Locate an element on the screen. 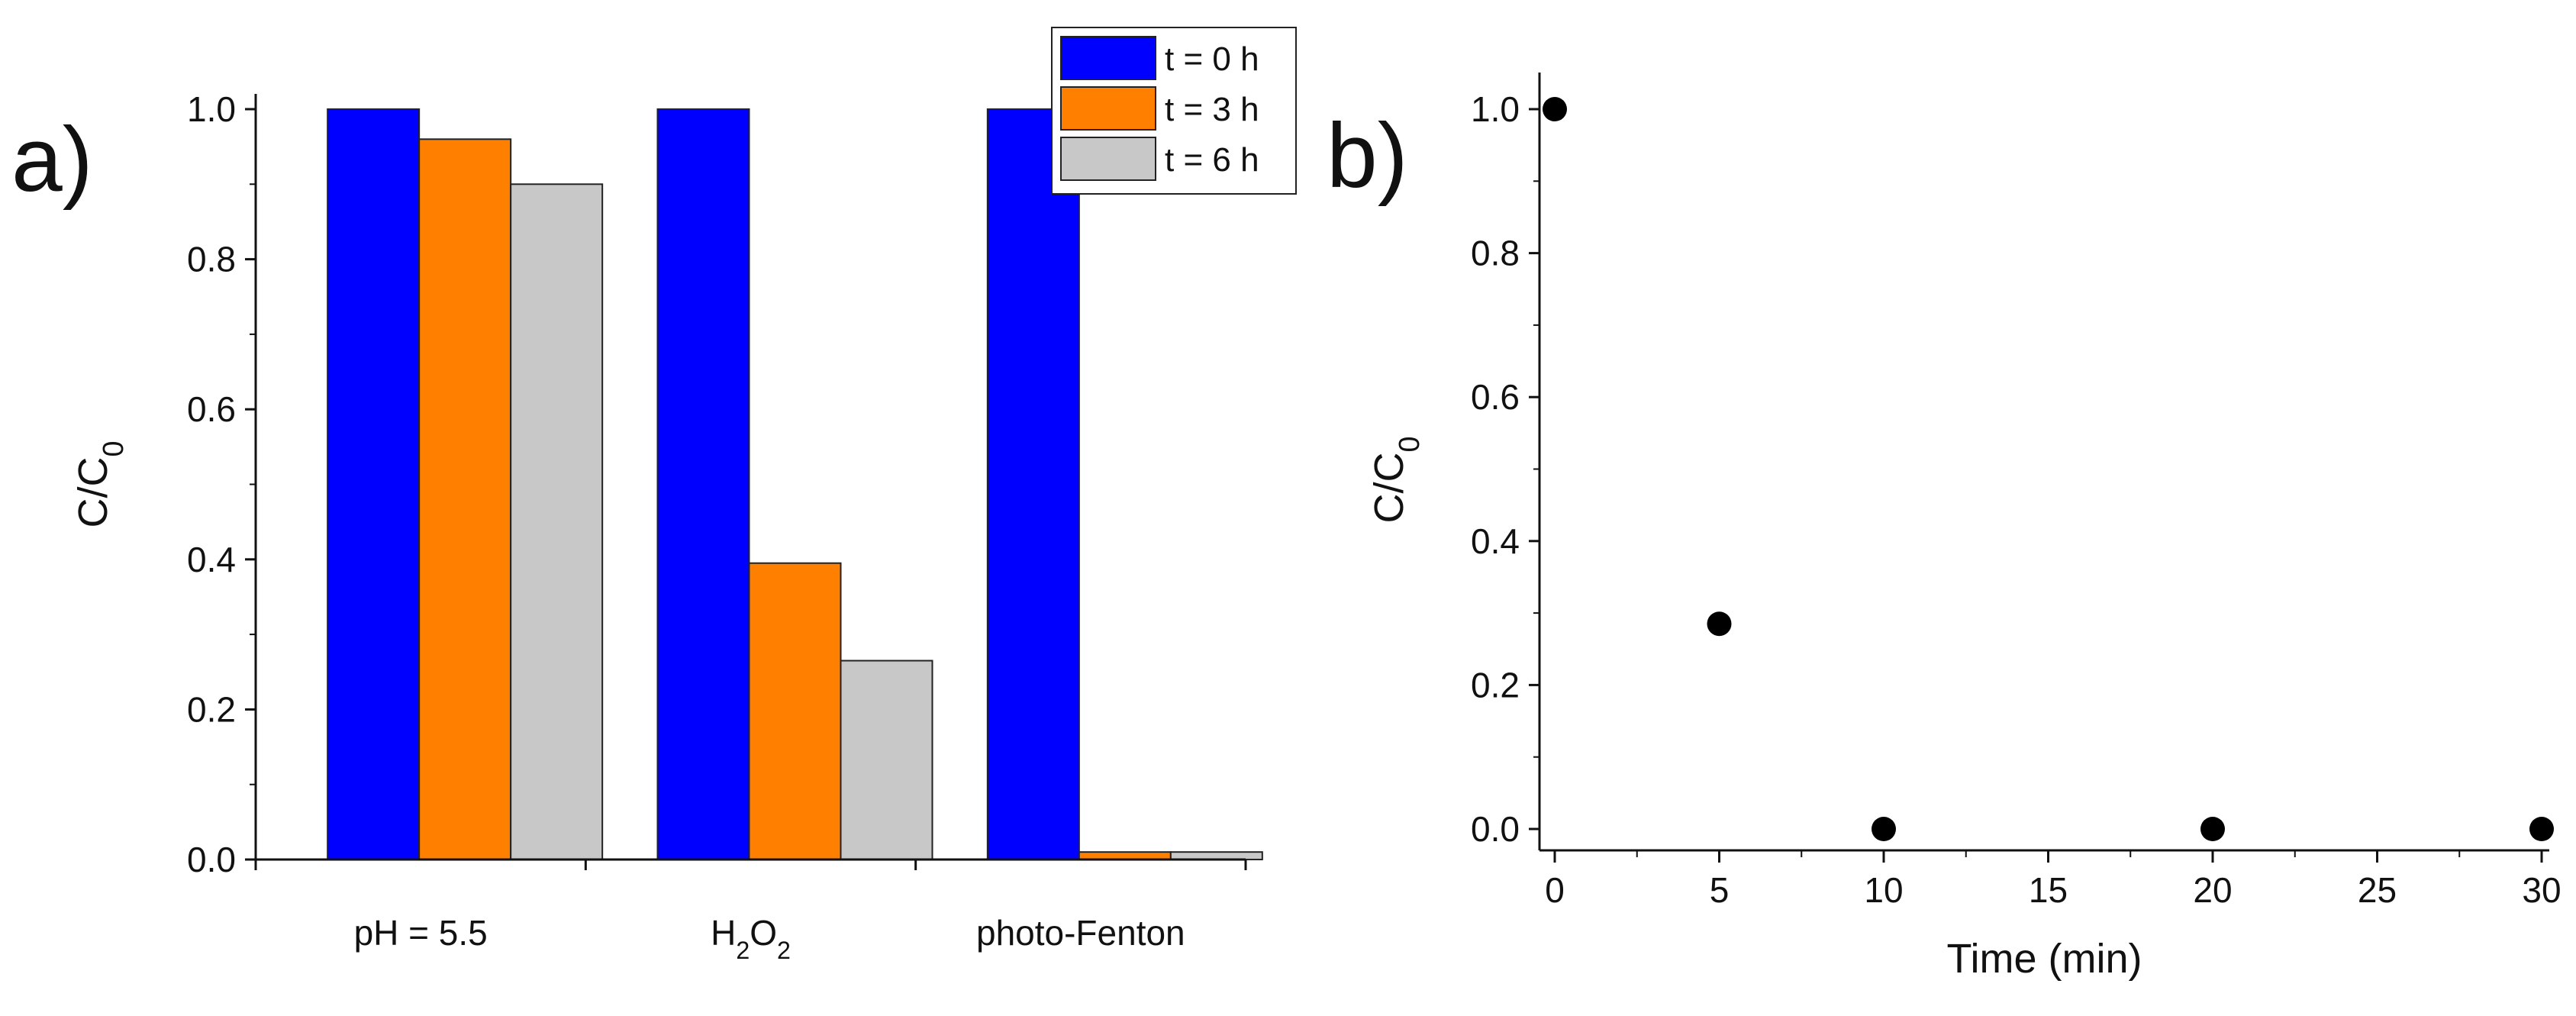 This screenshot has width=2576, height=1016. x-tick-label: 25 is located at coordinates (2378, 890).